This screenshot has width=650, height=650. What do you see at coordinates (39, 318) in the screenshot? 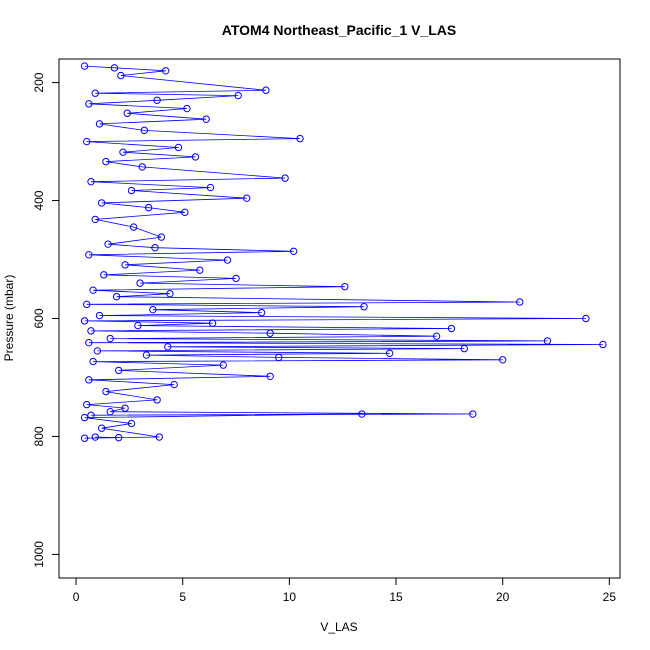
I see `y-tick-label: 600` at bounding box center [39, 318].